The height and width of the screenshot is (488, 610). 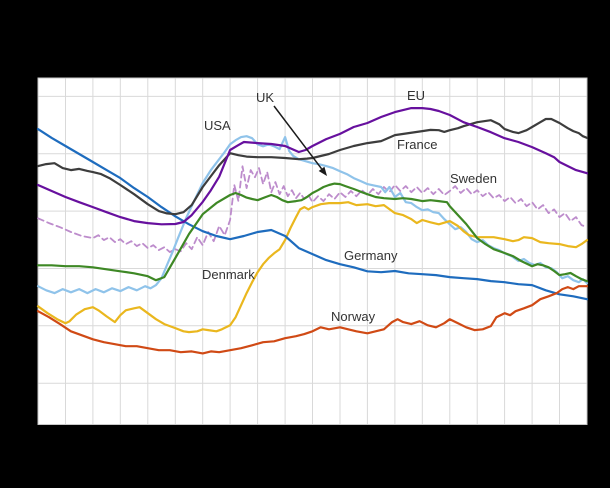 I want to click on label-norway: Norway, so click(x=353, y=316).